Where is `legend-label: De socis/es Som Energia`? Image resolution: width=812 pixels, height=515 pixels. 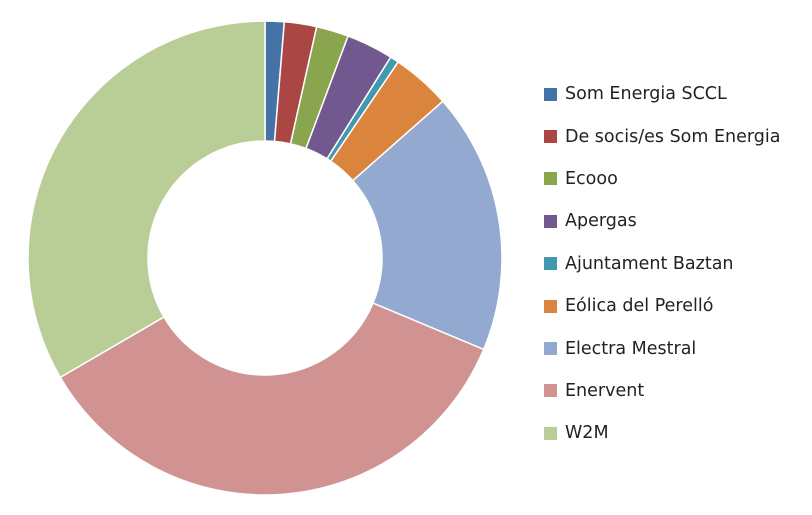 legend-label: De socis/es Som Energia is located at coordinates (673, 136).